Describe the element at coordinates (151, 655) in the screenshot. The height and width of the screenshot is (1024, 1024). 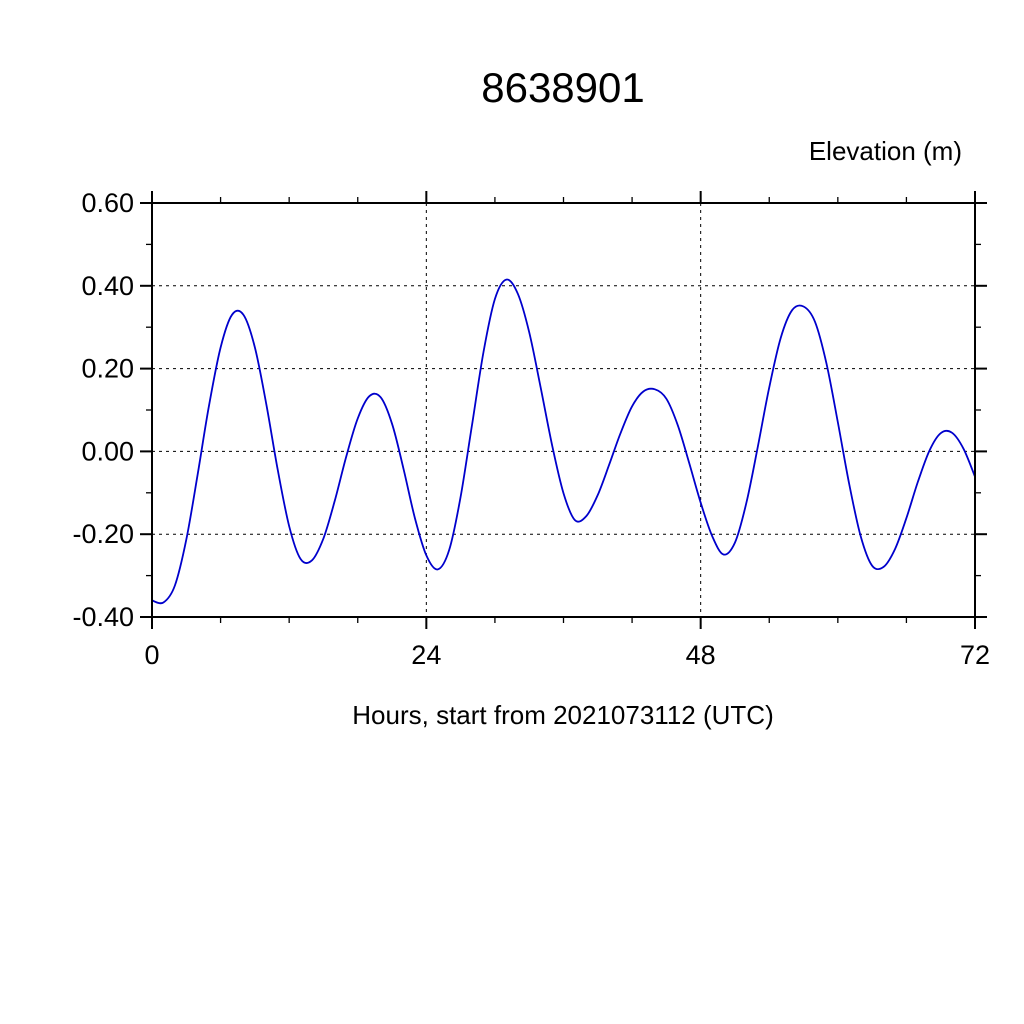
I see `x-tick-label: 0` at that location.